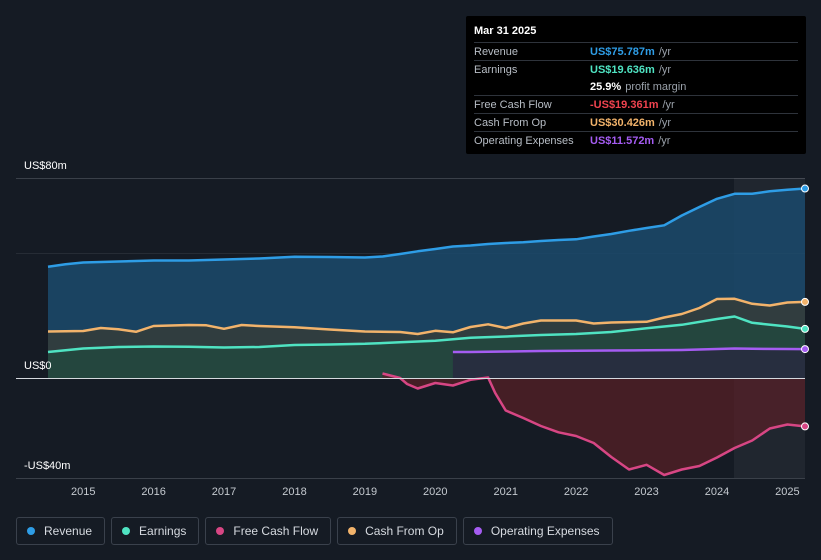 This screenshot has height=560, width=821. What do you see at coordinates (68, 531) in the screenshot?
I see `legend-label: Revenue` at bounding box center [68, 531].